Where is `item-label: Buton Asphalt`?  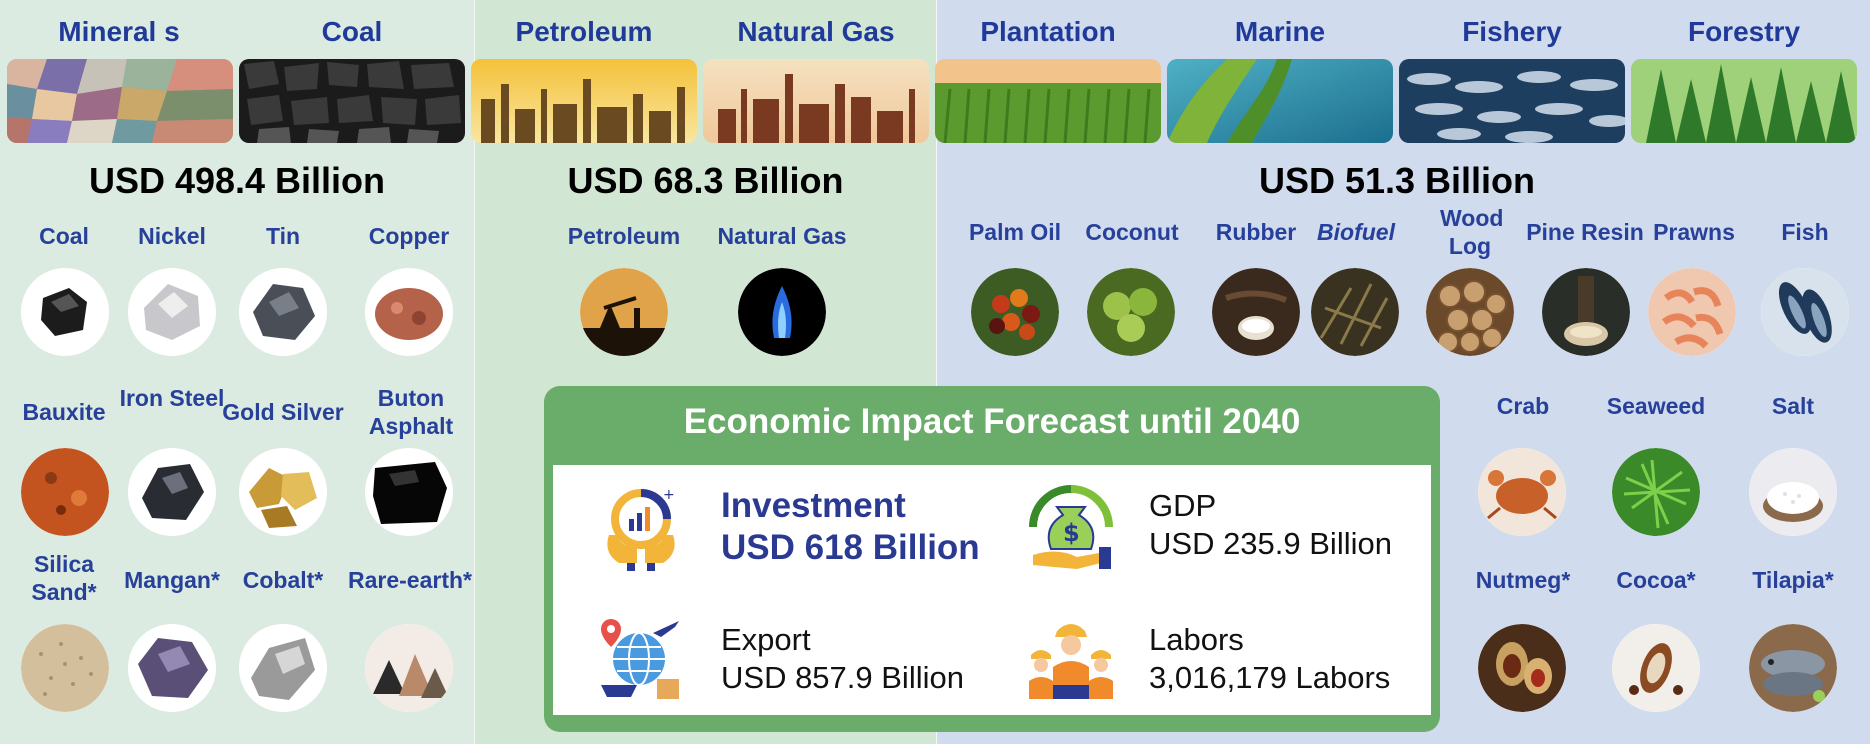
item-label: Buton Asphalt is located at coordinates (411, 412).